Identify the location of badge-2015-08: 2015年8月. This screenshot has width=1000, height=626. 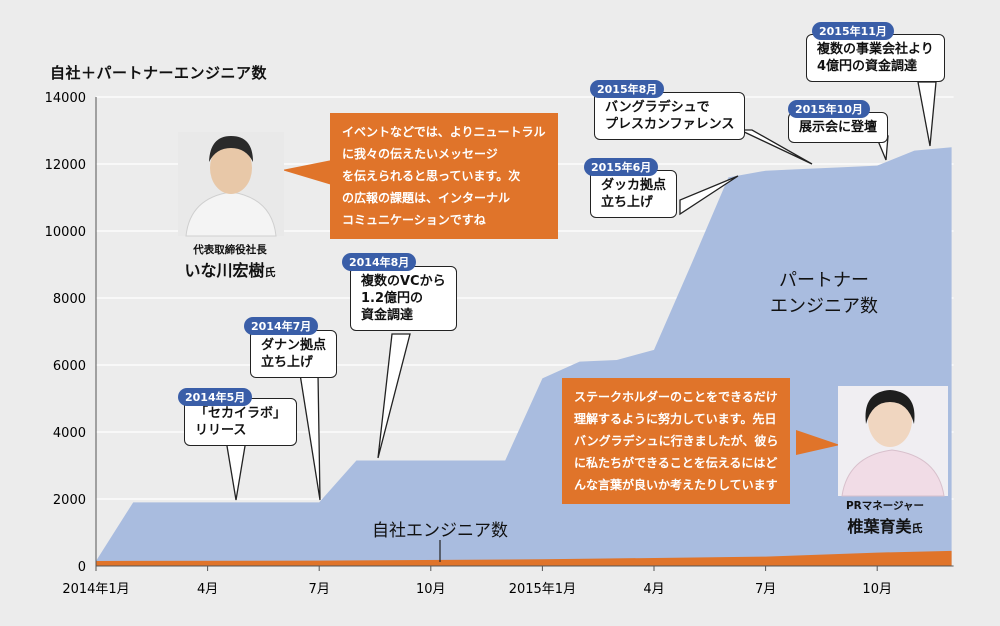
(627, 89).